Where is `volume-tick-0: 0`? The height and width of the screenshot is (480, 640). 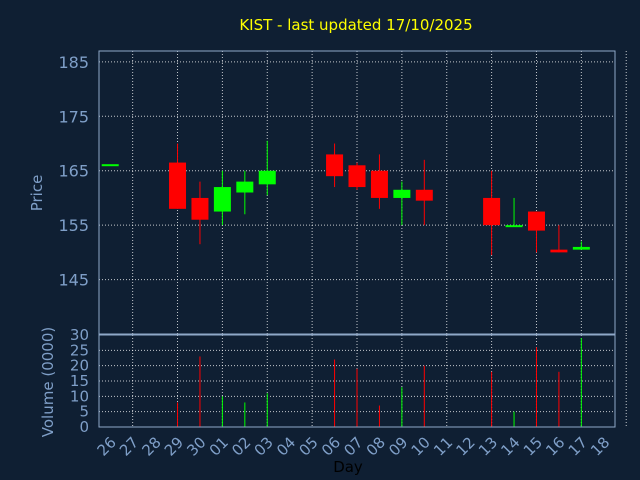
volume-tick-0: 0 is located at coordinates (84, 427).